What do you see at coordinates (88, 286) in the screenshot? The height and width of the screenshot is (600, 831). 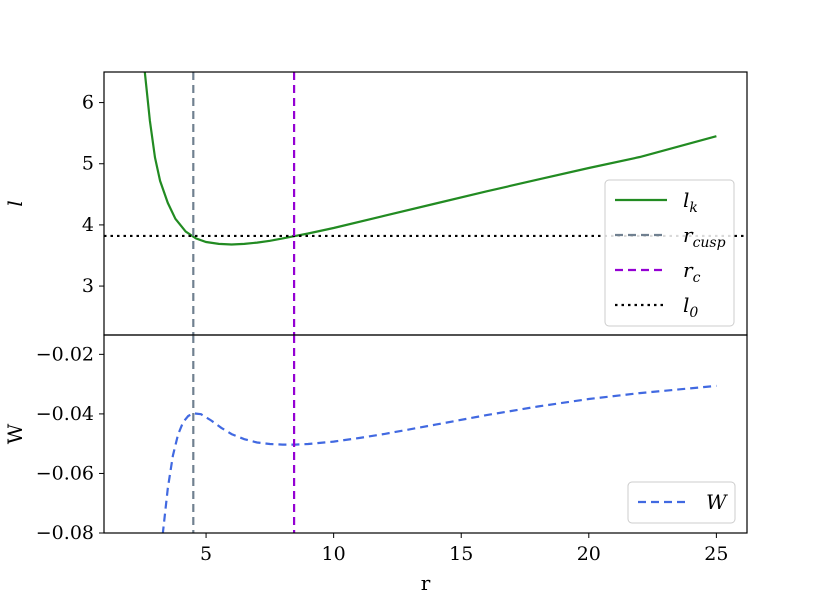 I see `y-tick-label: 3` at bounding box center [88, 286].